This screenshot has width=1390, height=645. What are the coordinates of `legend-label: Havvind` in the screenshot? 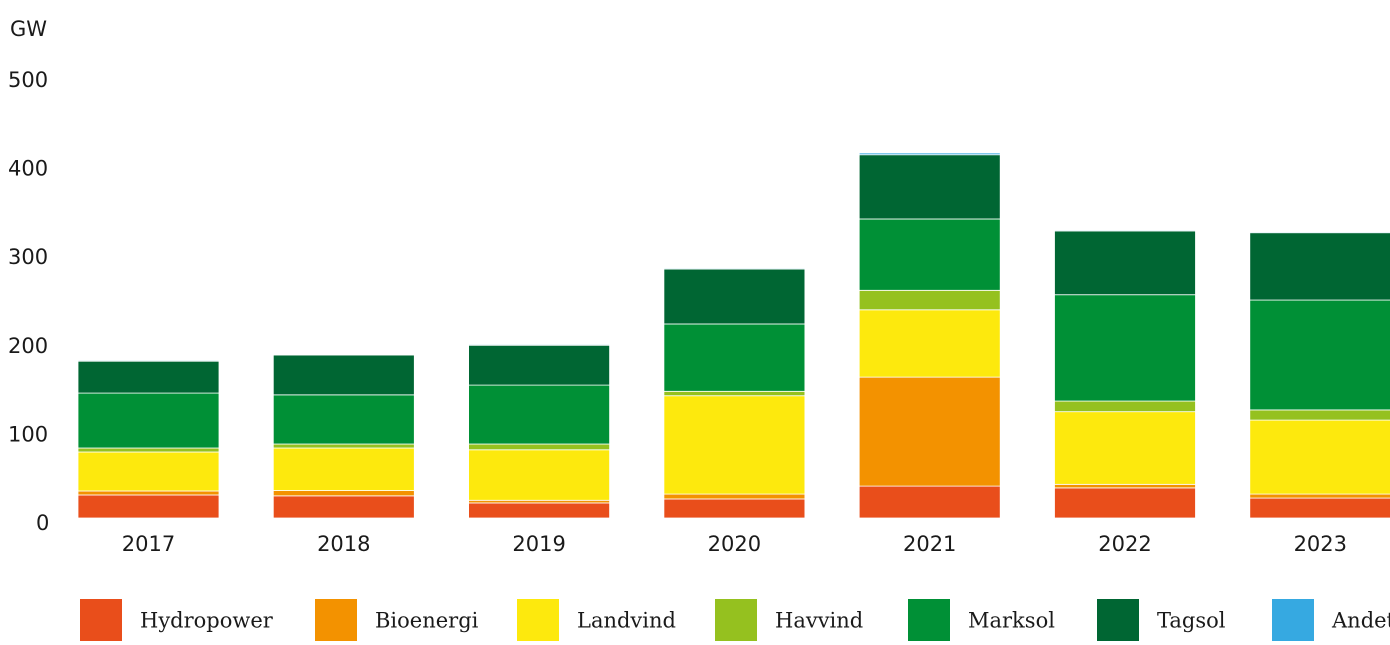 It's located at (819, 621).